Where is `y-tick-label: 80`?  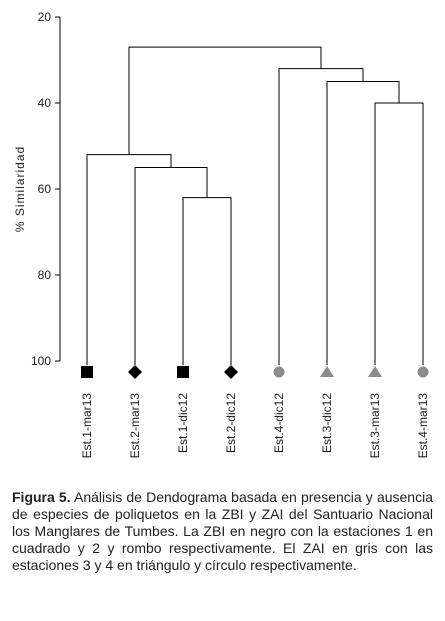 y-tick-label: 80 is located at coordinates (45, 275).